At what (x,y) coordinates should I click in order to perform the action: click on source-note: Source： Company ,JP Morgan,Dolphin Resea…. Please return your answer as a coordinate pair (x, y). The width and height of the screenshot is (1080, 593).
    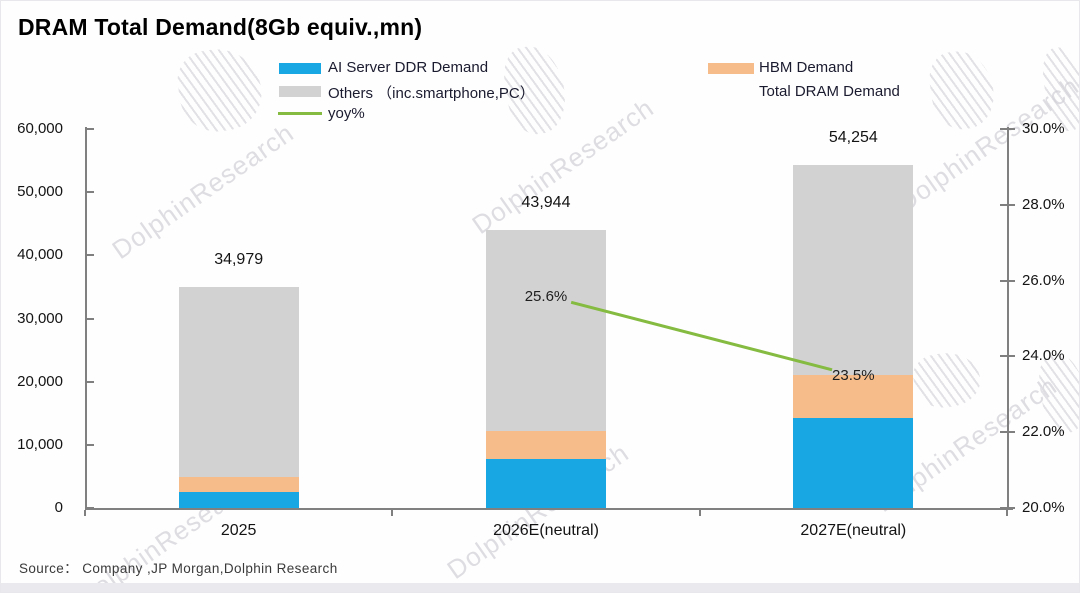
    Looking at the image, I should click on (178, 568).